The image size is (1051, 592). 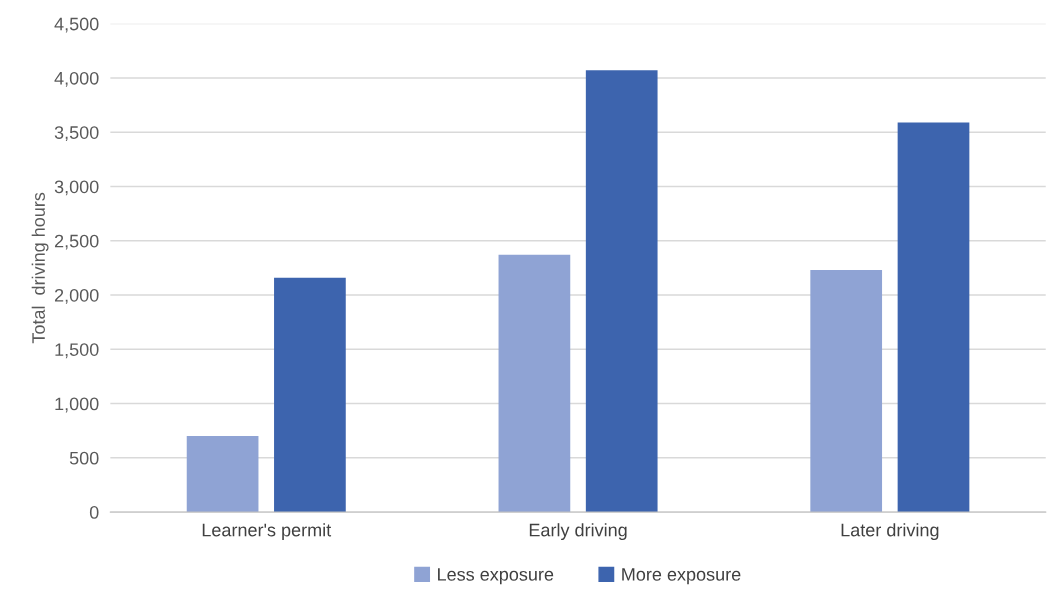 I want to click on y-tick-label: 2,000, so click(x=76, y=296).